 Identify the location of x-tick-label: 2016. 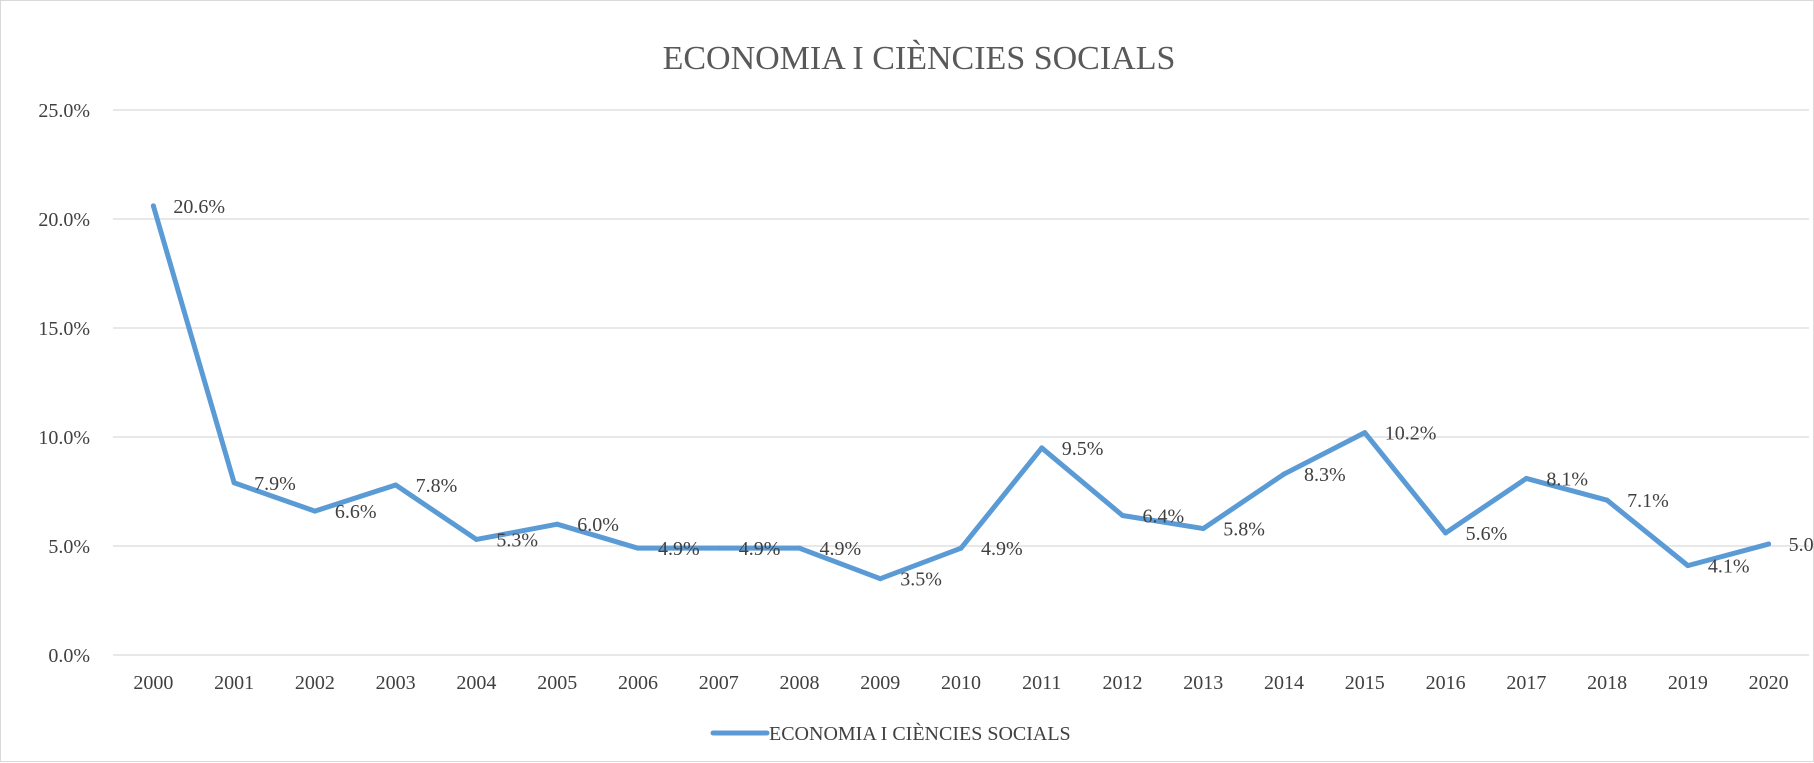
(1446, 683).